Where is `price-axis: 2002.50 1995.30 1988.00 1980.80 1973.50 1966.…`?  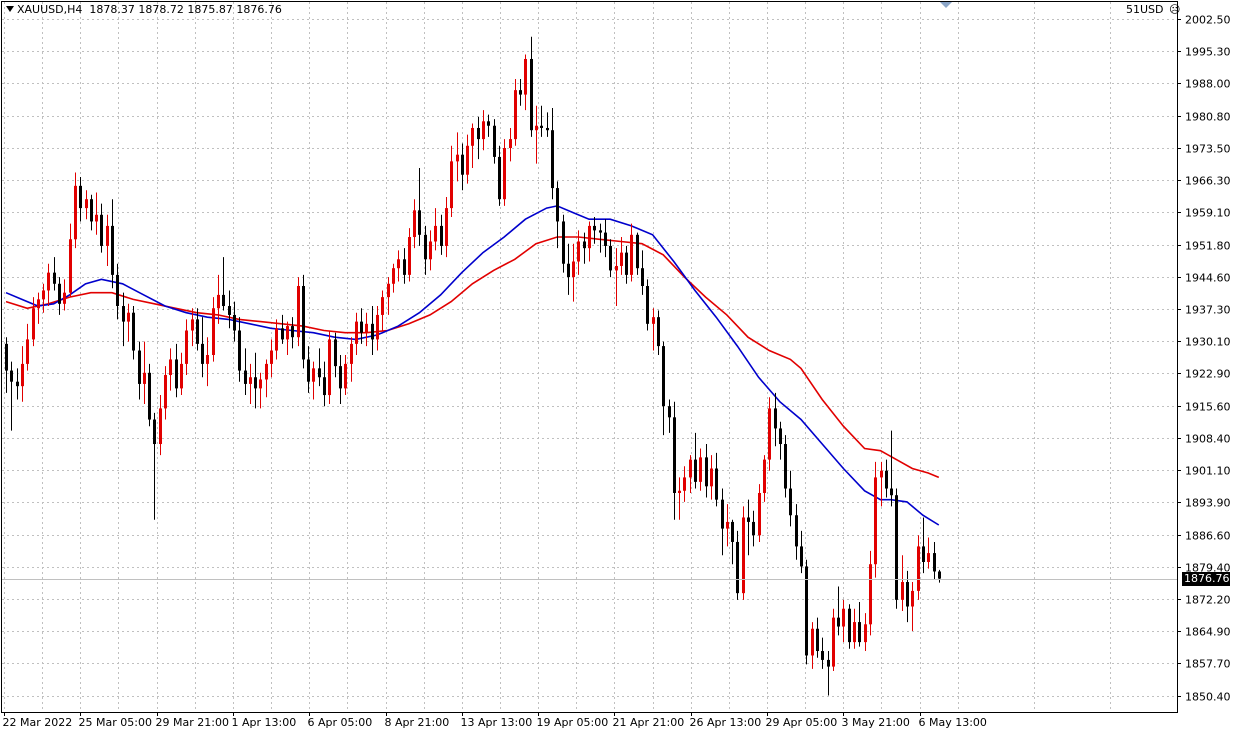
price-axis: 2002.50 1995.30 1988.00 1980.80 1973.50 1966.… is located at coordinates (1204, 359).